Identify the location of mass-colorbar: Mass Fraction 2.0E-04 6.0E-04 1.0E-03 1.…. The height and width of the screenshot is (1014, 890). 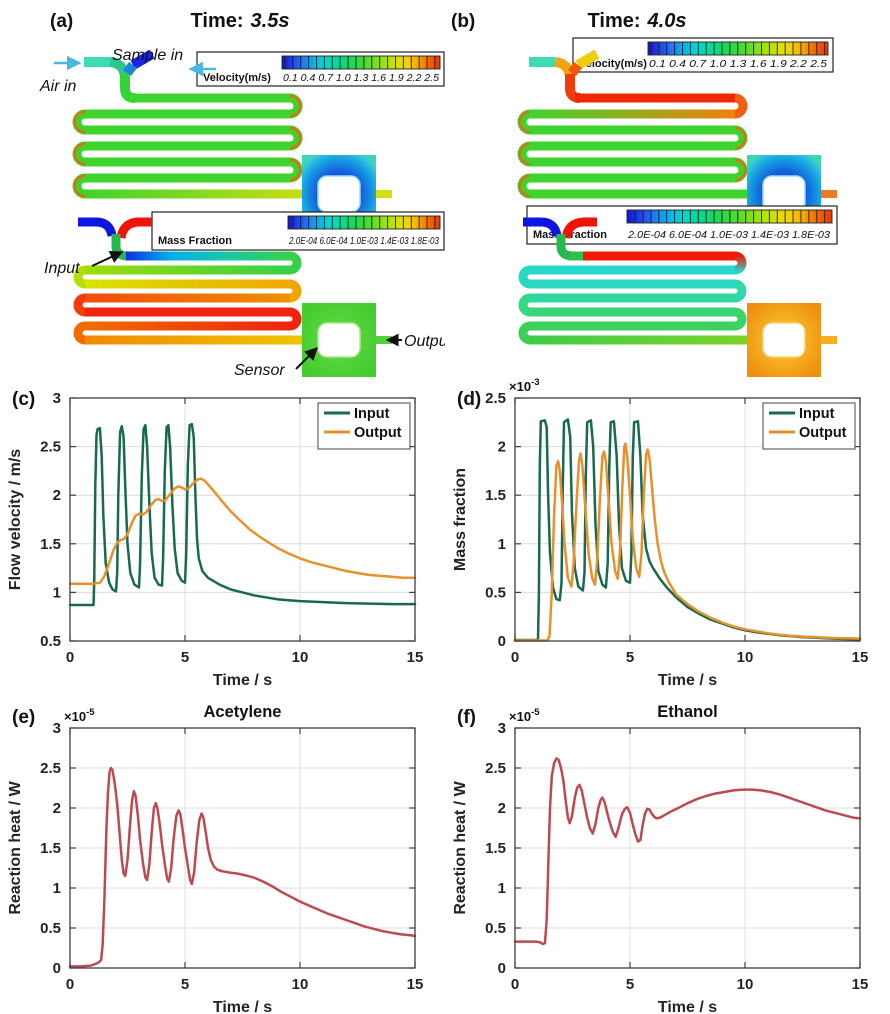
(298, 231).